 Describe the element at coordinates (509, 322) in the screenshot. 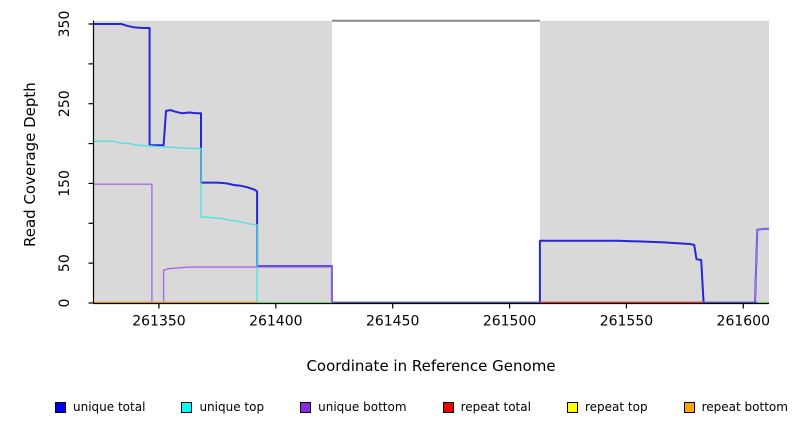

I see `x-tick-label: 261500` at that location.